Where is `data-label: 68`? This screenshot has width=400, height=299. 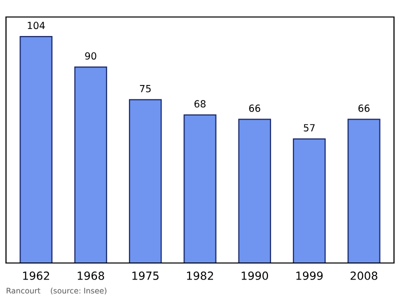 data-label: 68 is located at coordinates (200, 104).